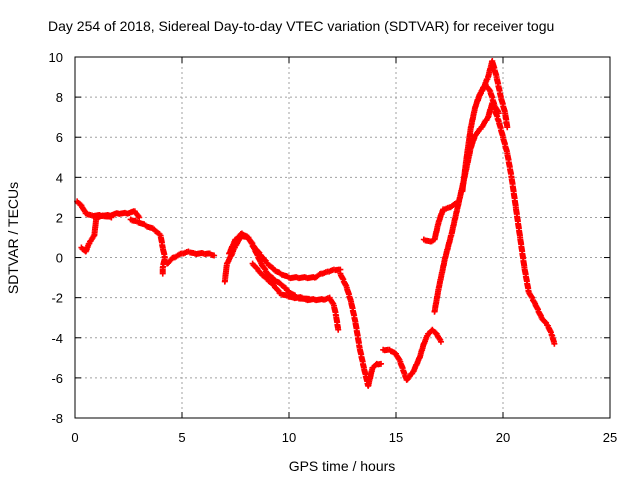  What do you see at coordinates (57, 338) in the screenshot?
I see `y-tick-label: -4` at bounding box center [57, 338].